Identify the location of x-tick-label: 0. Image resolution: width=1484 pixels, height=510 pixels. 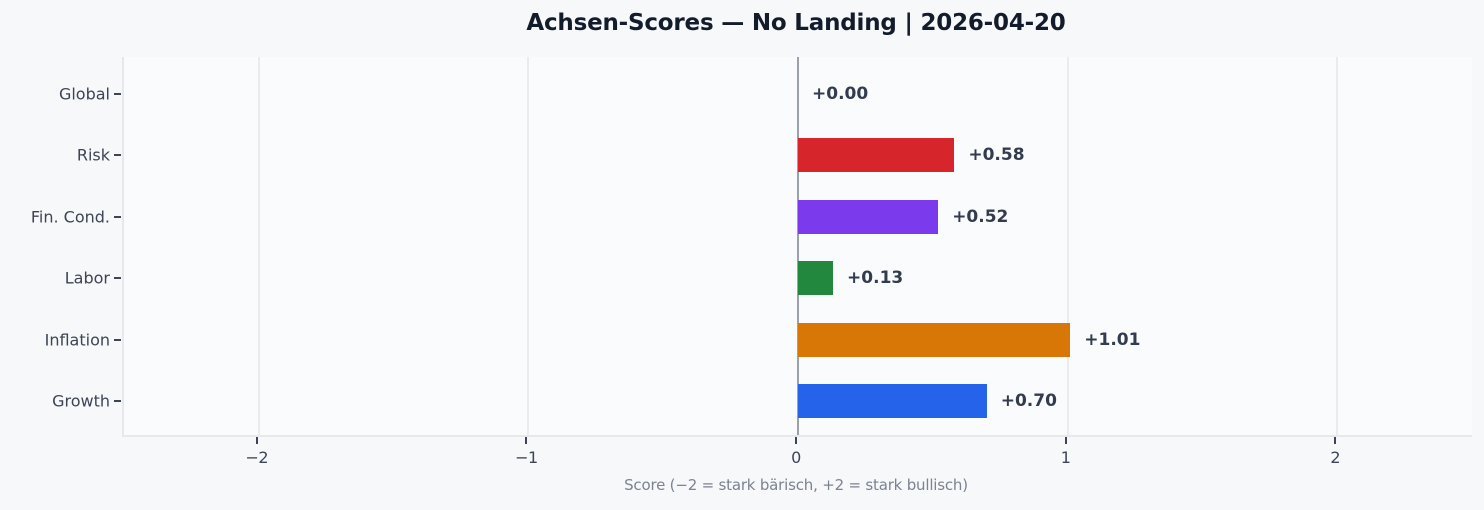
(796, 457).